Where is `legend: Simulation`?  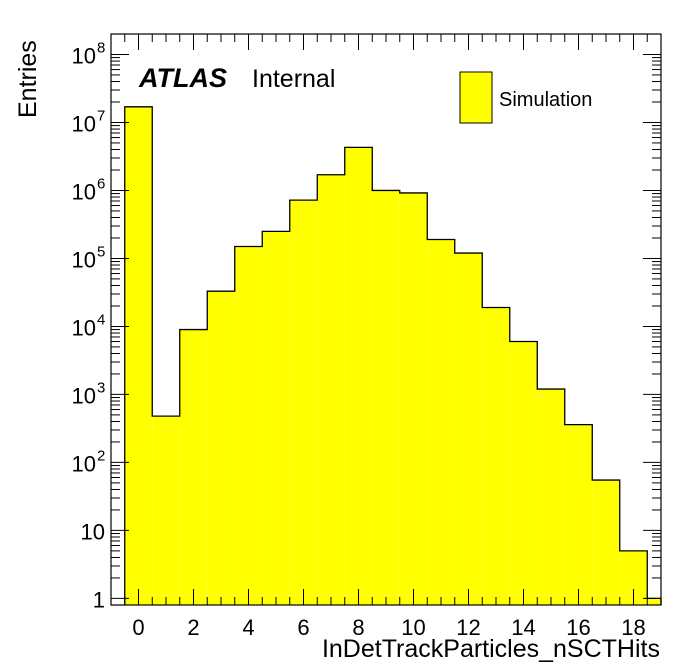
legend: Simulation is located at coordinates (525, 97).